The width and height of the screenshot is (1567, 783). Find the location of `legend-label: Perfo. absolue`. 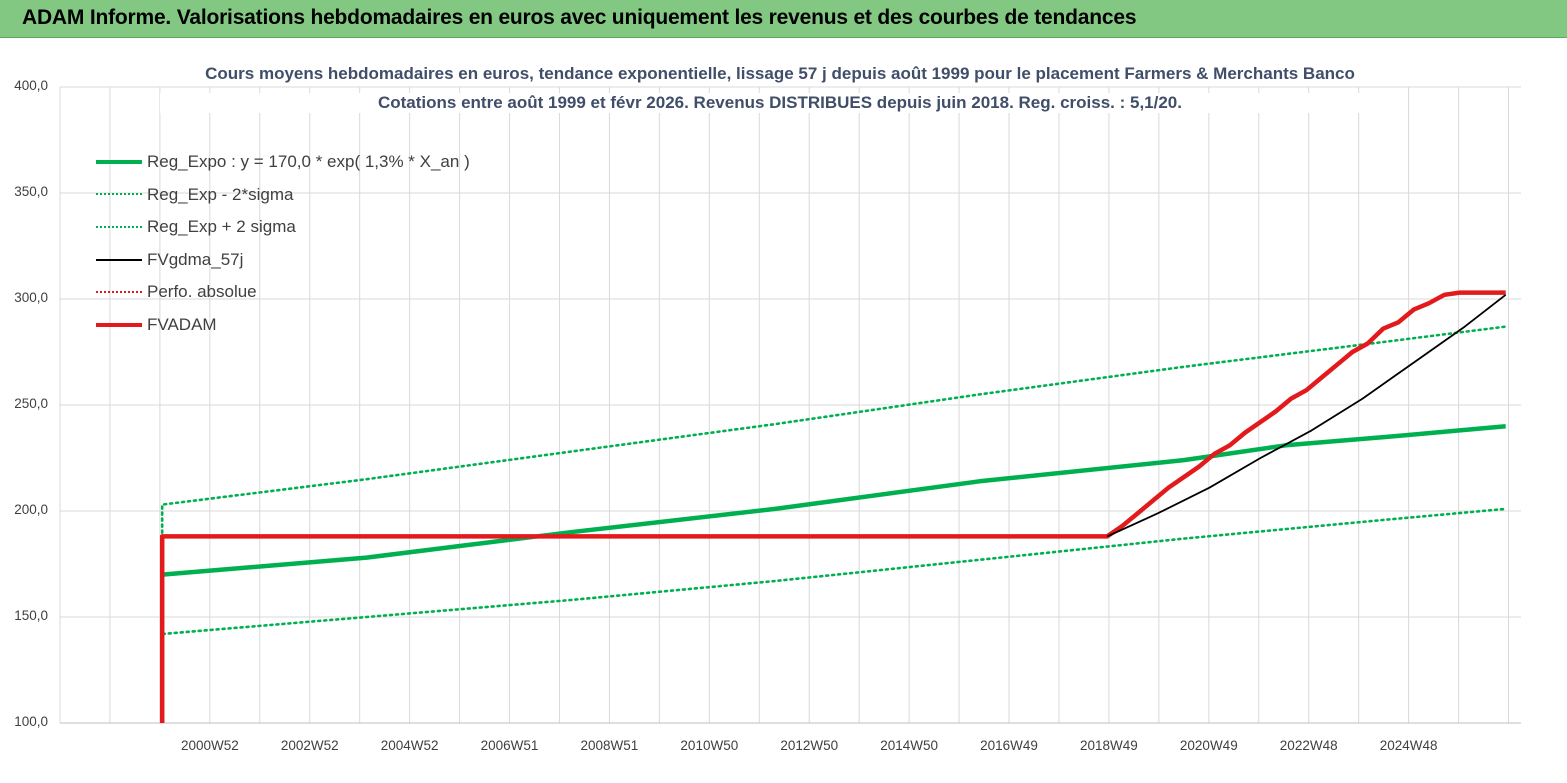

legend-label: Perfo. absolue is located at coordinates (202, 292).